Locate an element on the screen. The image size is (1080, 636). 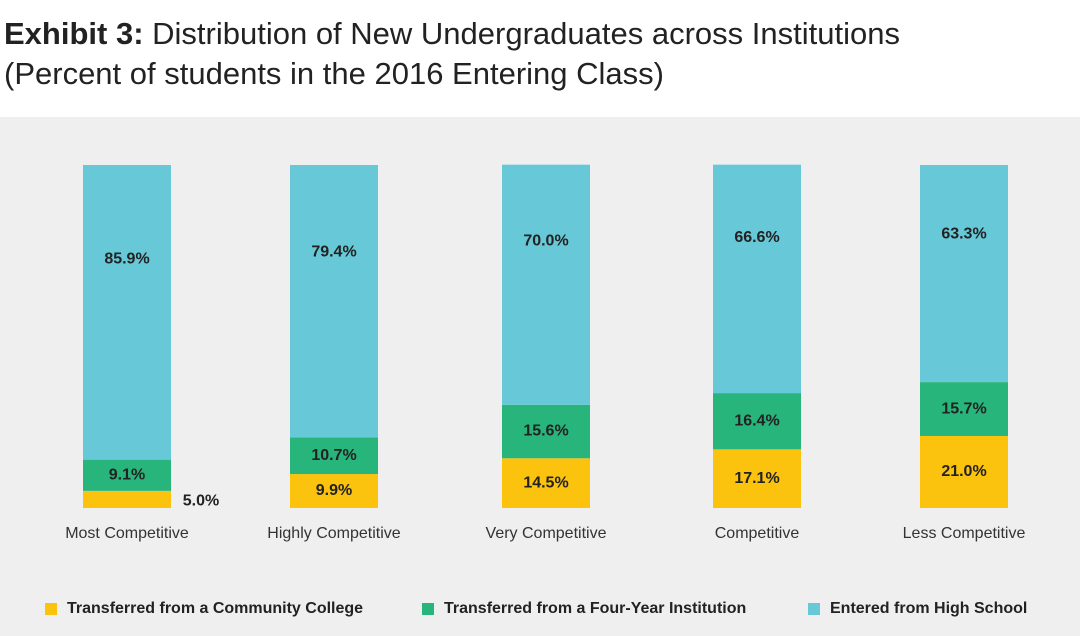
legend-item-community-college: Transferred from a Community College is located at coordinates (204, 609).